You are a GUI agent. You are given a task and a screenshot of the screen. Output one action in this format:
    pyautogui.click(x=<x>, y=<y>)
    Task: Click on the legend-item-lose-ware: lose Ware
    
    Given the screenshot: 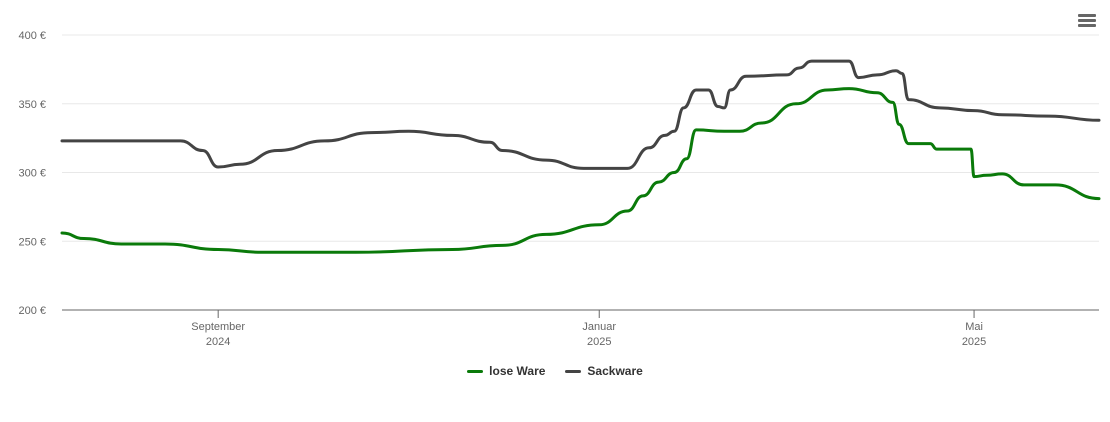 What is the action you would take?
    pyautogui.click(x=506, y=371)
    